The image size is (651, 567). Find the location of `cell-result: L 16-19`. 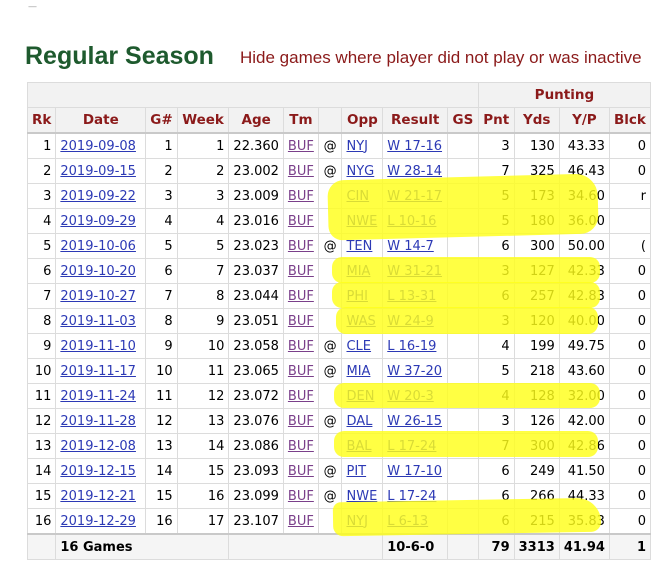

cell-result: L 16-19 is located at coordinates (415, 346).